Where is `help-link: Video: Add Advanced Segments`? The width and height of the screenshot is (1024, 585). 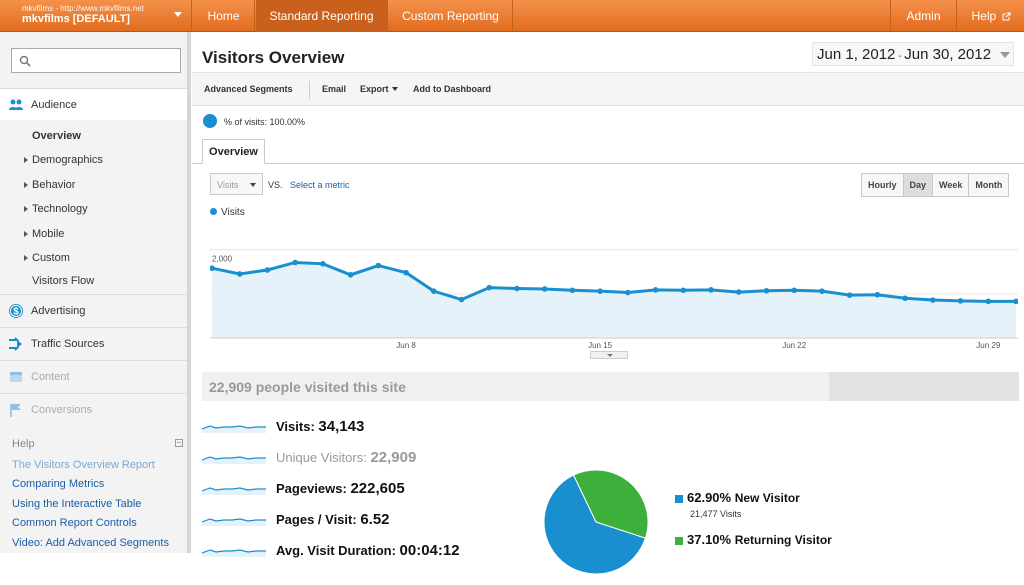 help-link: Video: Add Advanced Segments is located at coordinates (90, 543).